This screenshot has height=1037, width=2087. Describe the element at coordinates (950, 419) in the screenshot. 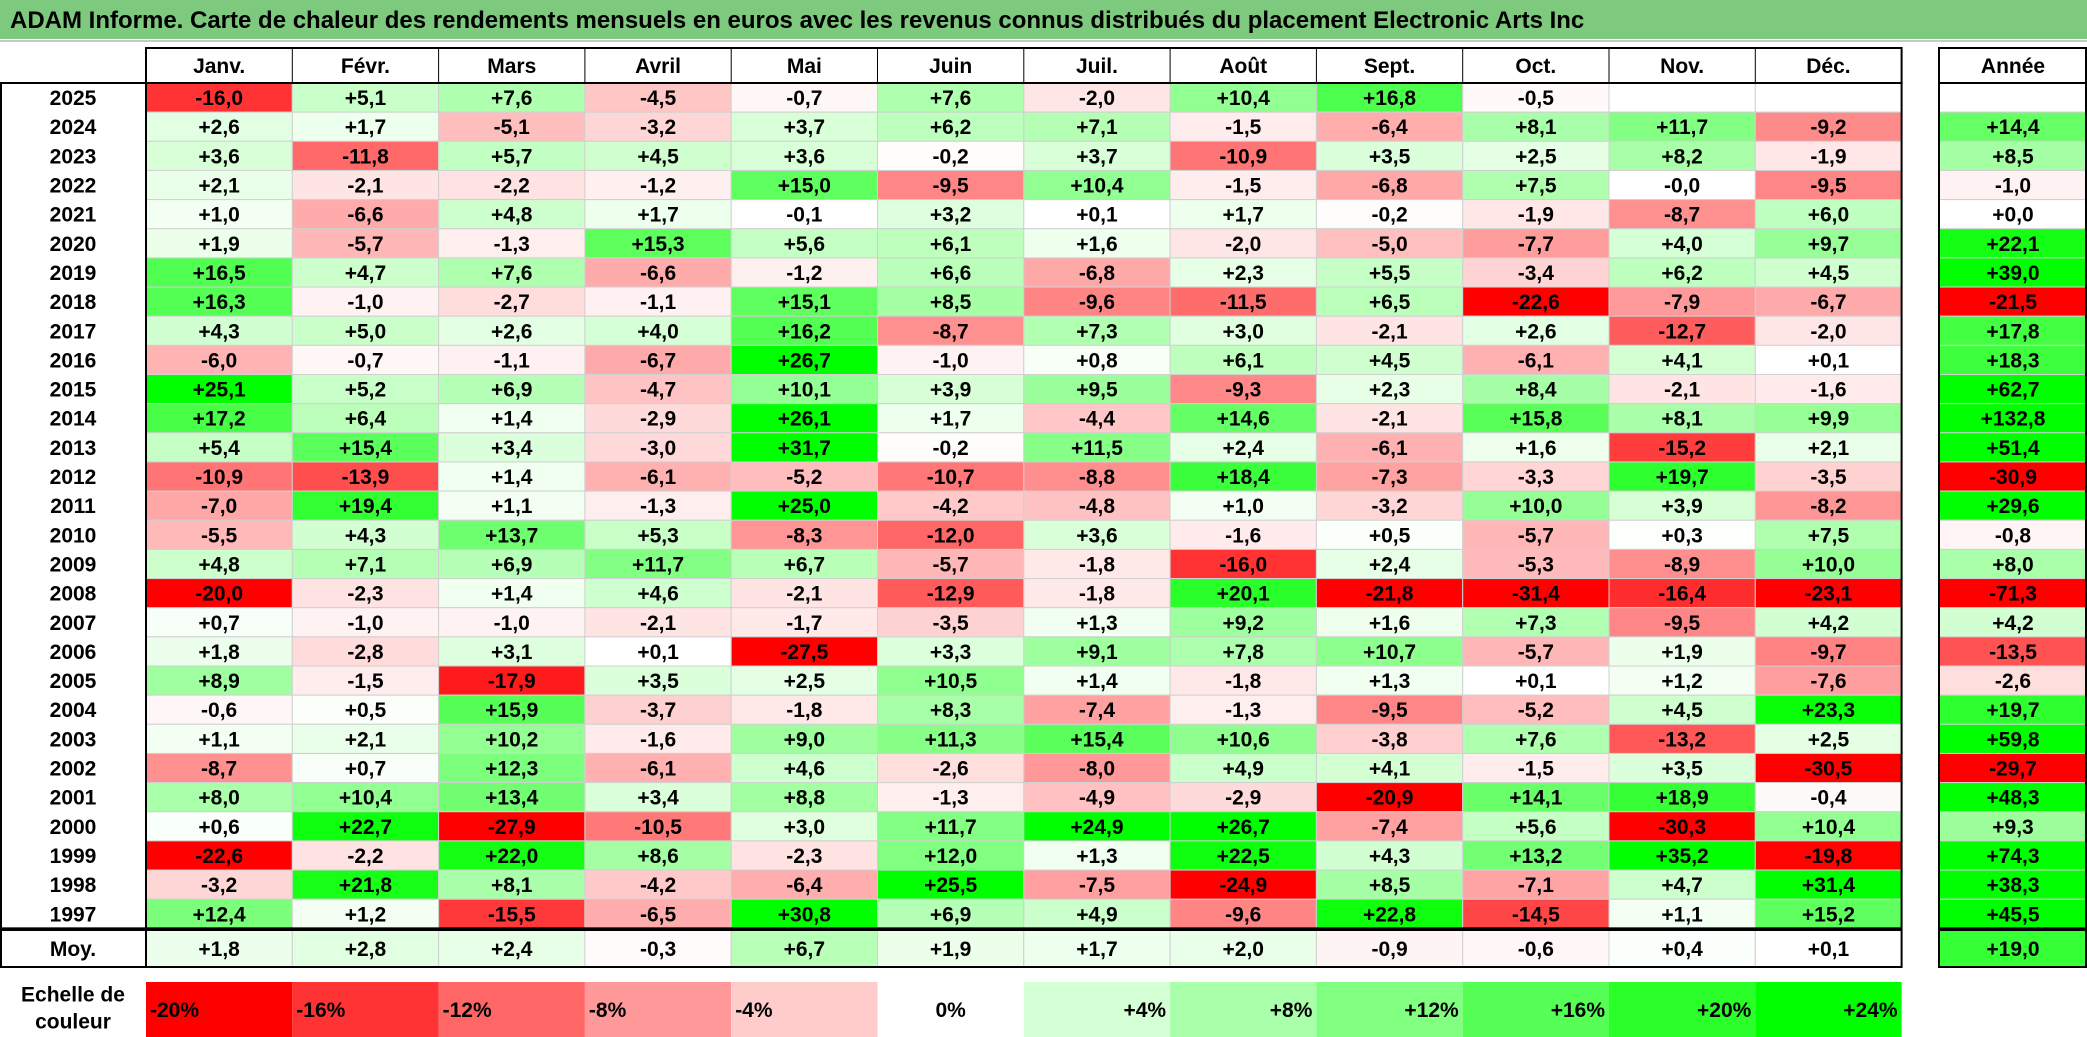

I see `month-return-value: +1,7` at that location.